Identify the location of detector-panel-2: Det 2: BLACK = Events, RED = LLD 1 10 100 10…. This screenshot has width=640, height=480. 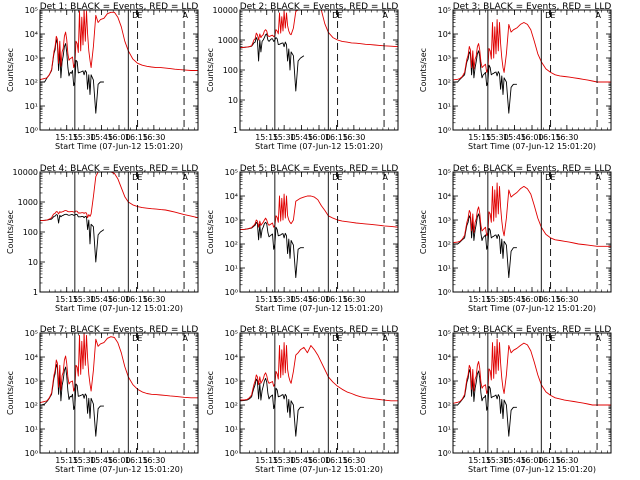
(302, 76).